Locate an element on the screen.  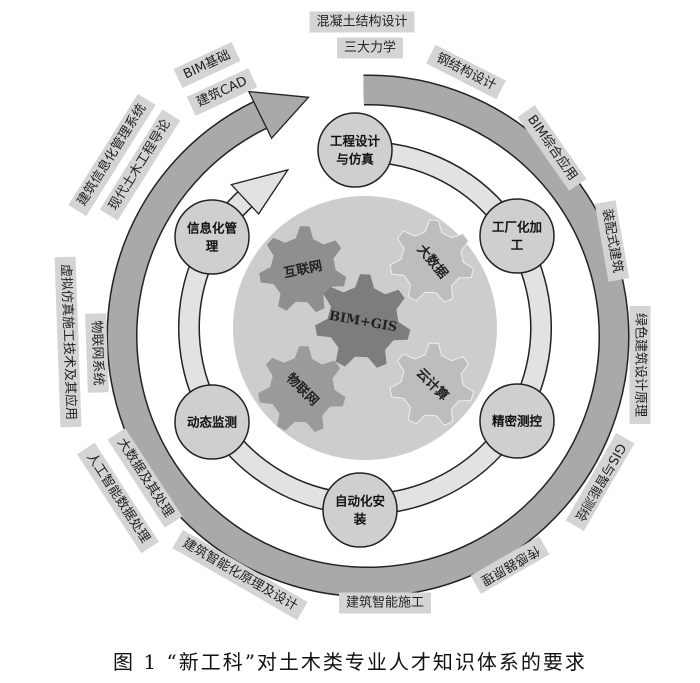
svg-text: 绿色建筑设计原理 is located at coordinates (641, 365).